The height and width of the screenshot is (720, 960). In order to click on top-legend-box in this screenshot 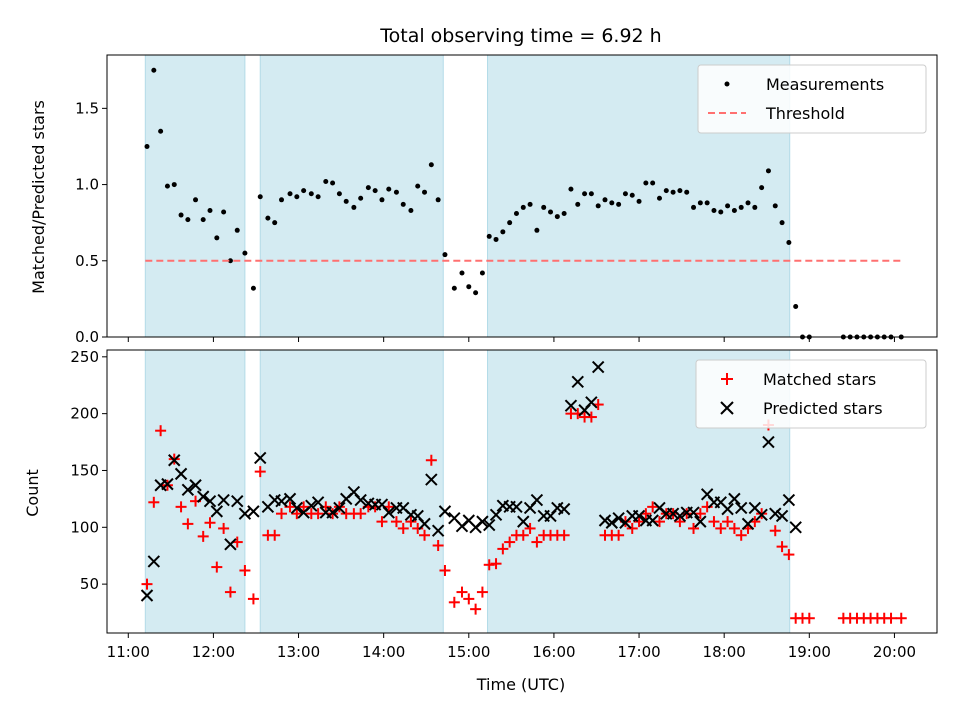, I will do `click(812, 99)`.